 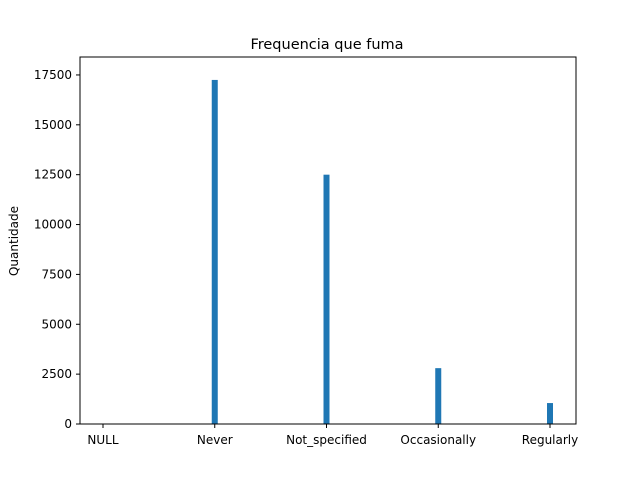 What do you see at coordinates (550, 440) in the screenshot?
I see `x-tick-label: Regularly` at bounding box center [550, 440].